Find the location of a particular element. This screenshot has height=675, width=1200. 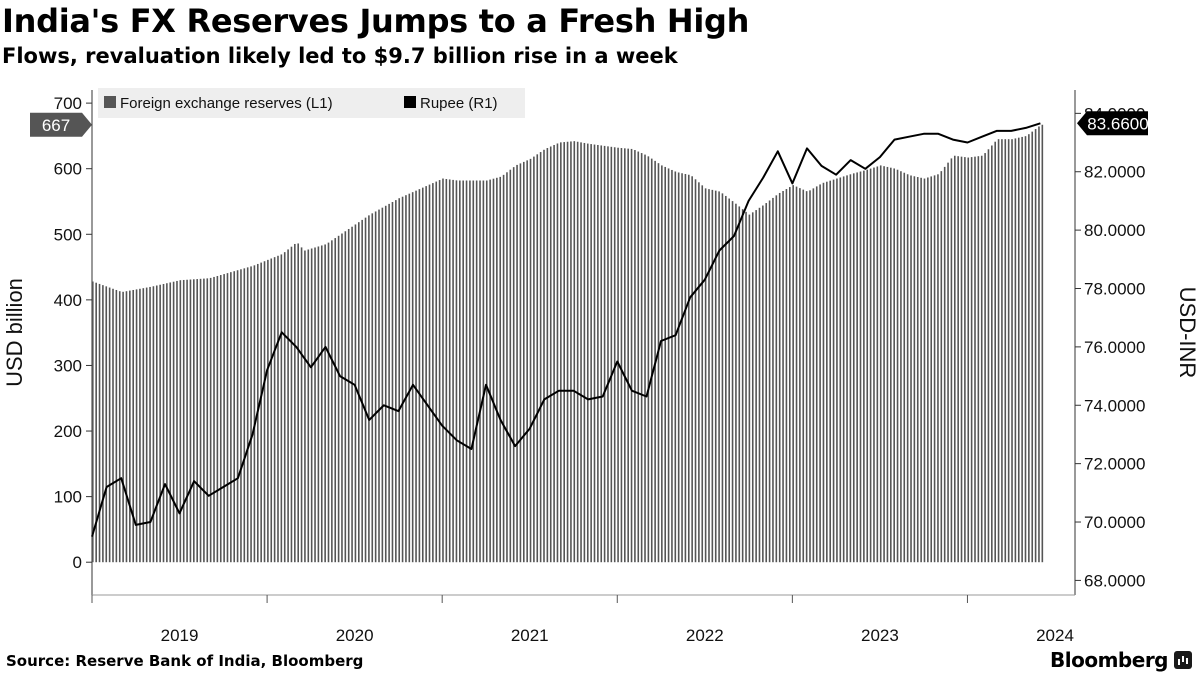

brand-block: Bloomberg is located at coordinates (1121, 660).